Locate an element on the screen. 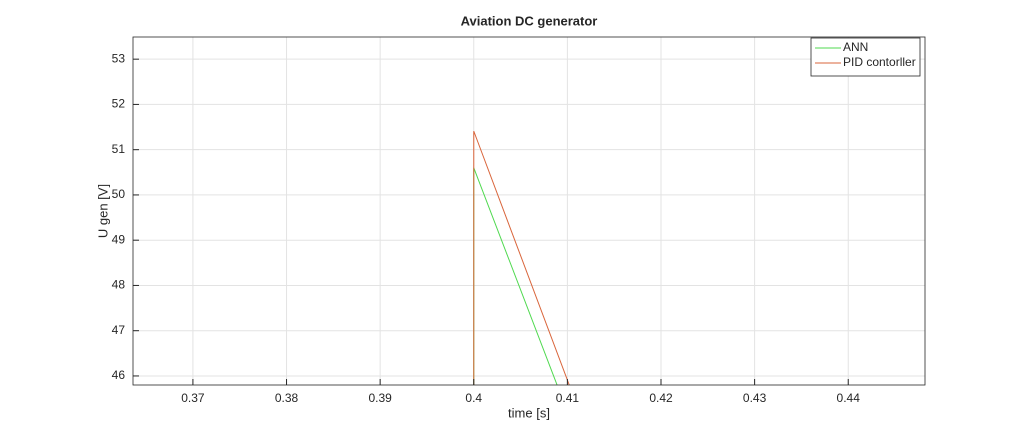 Image resolution: width=1024 pixels, height=433 pixels. y-tick-label: 50 is located at coordinates (119, 194).